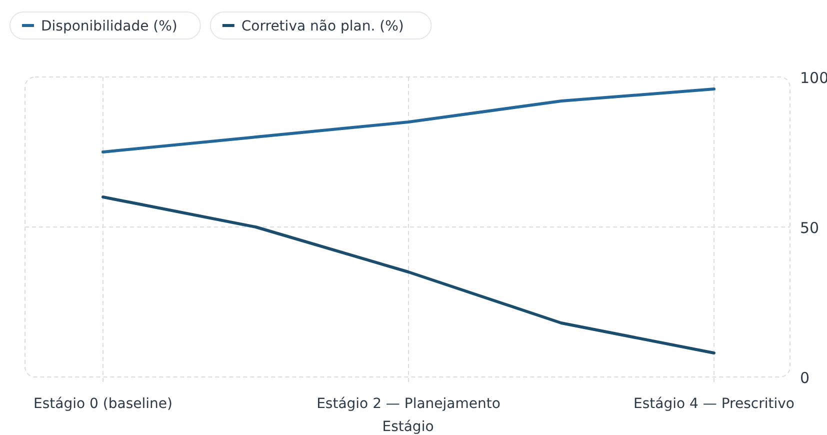  Describe the element at coordinates (322, 26) in the screenshot. I see `legend-label: Corretiva não plan. (%)` at that location.